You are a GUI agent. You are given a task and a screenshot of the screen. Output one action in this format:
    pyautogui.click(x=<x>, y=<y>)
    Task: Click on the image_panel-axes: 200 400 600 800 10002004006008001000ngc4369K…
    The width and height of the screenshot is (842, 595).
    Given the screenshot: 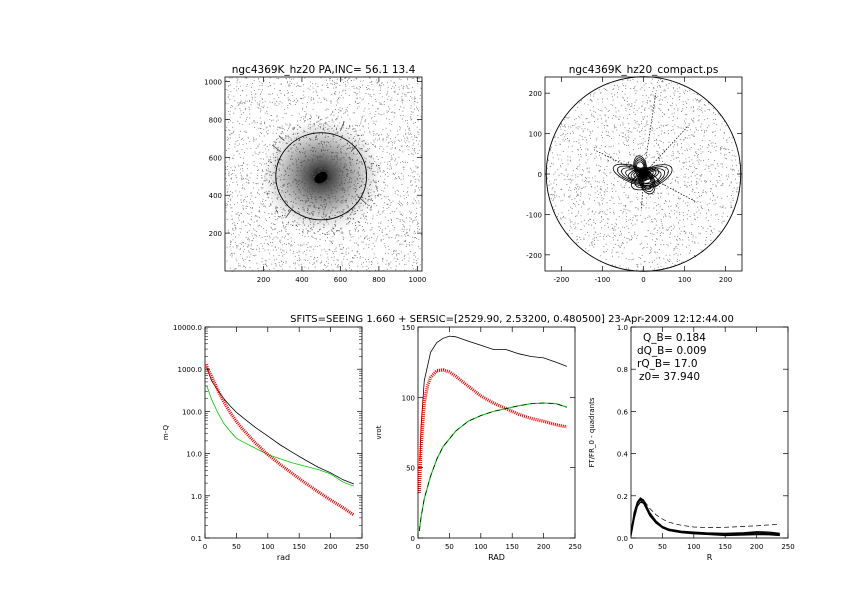 What is the action you would take?
    pyautogui.click(x=315, y=174)
    